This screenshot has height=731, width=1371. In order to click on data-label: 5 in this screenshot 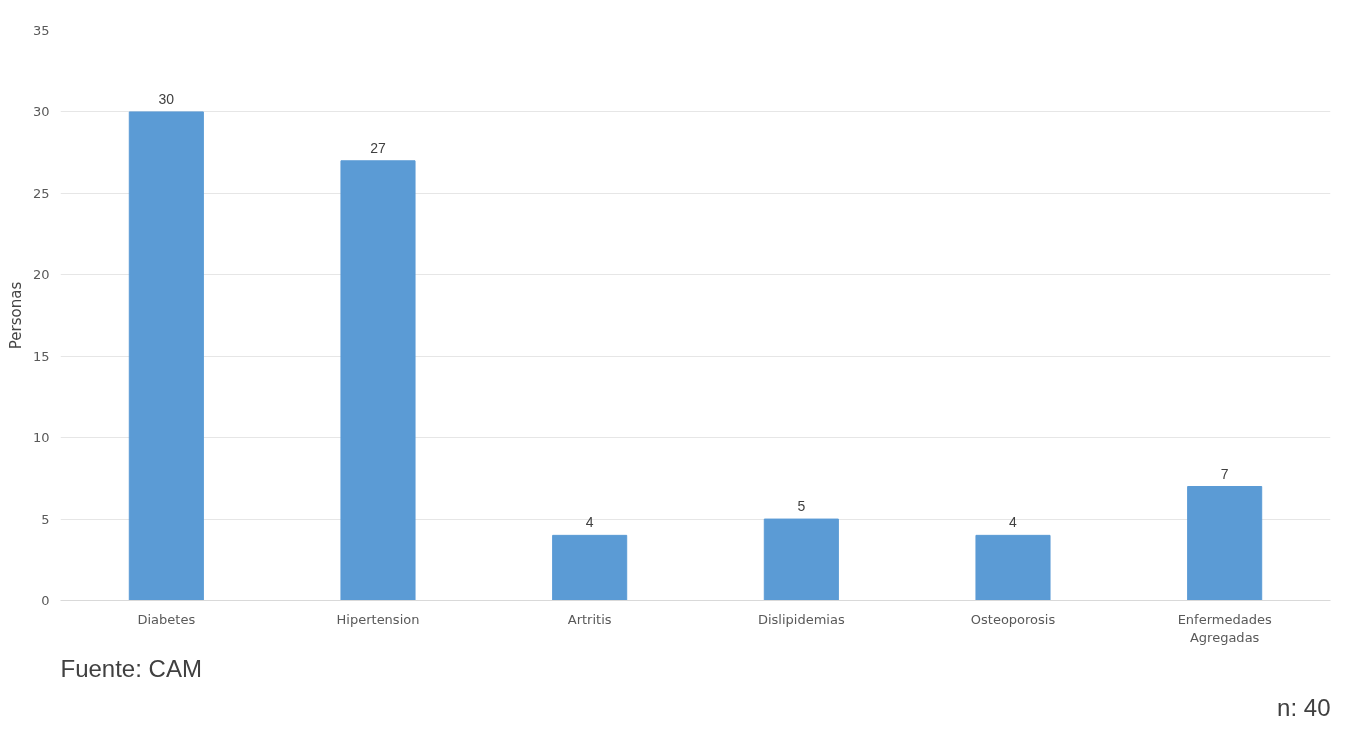, I will do `click(801, 506)`.